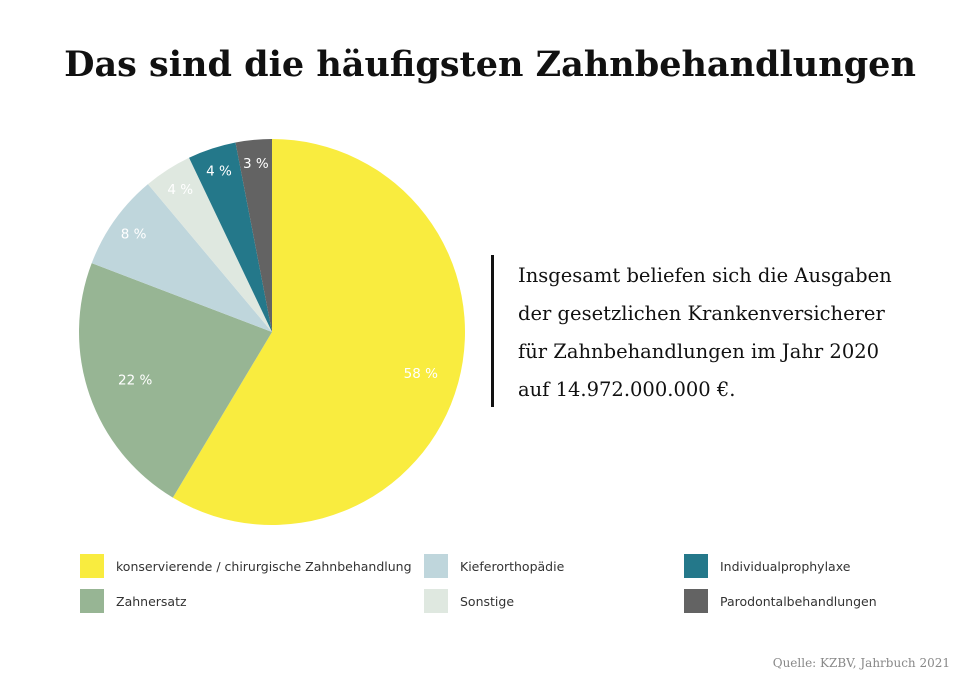 The width and height of the screenshot is (980, 700). What do you see at coordinates (134, 234) in the screenshot?
I see `slice-label: 8 %` at bounding box center [134, 234].